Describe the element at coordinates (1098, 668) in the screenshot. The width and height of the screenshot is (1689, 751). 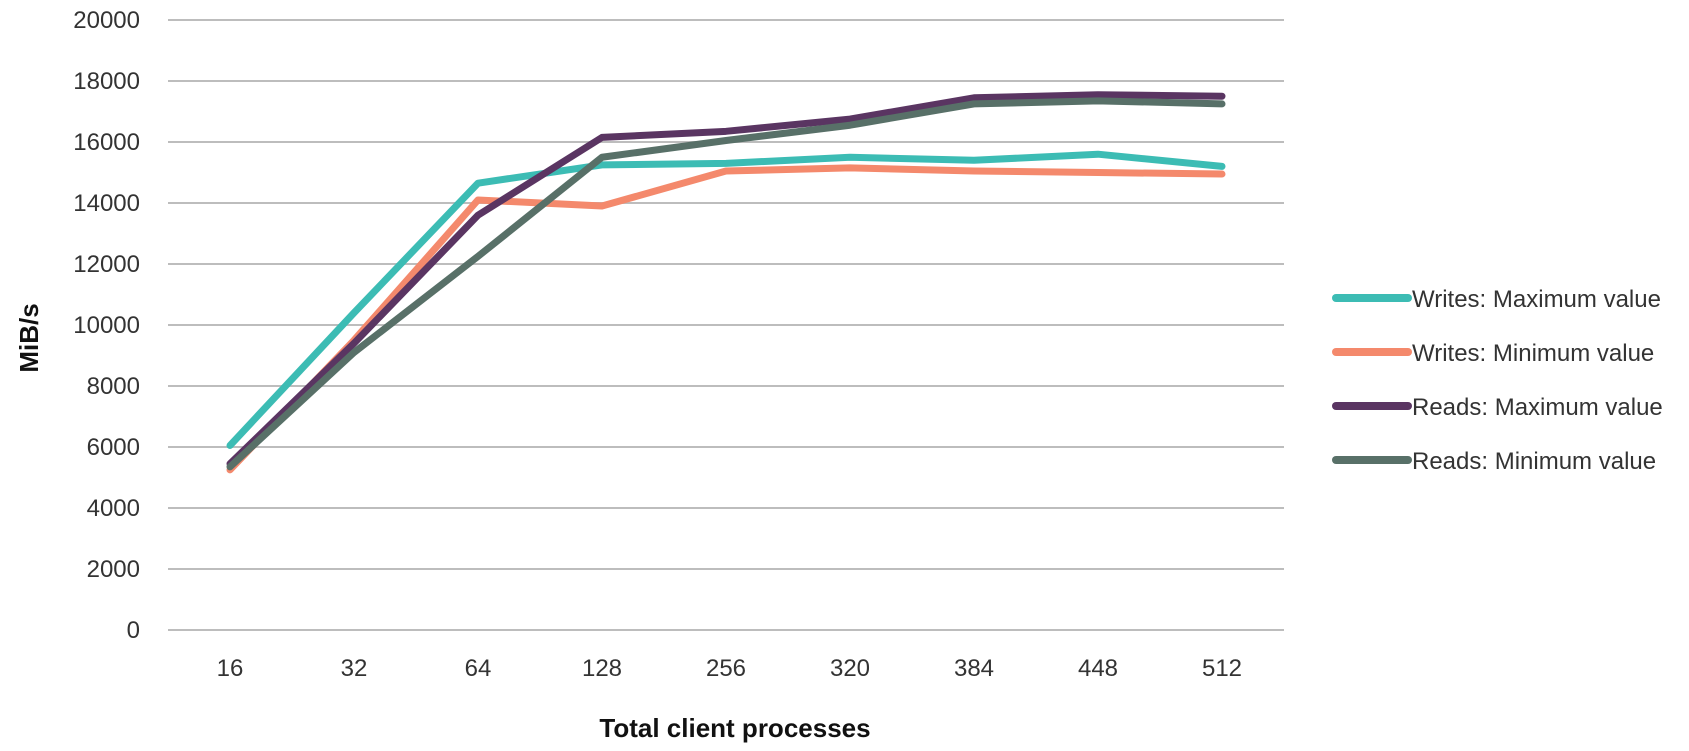
I see `x-tick-label: 448` at that location.